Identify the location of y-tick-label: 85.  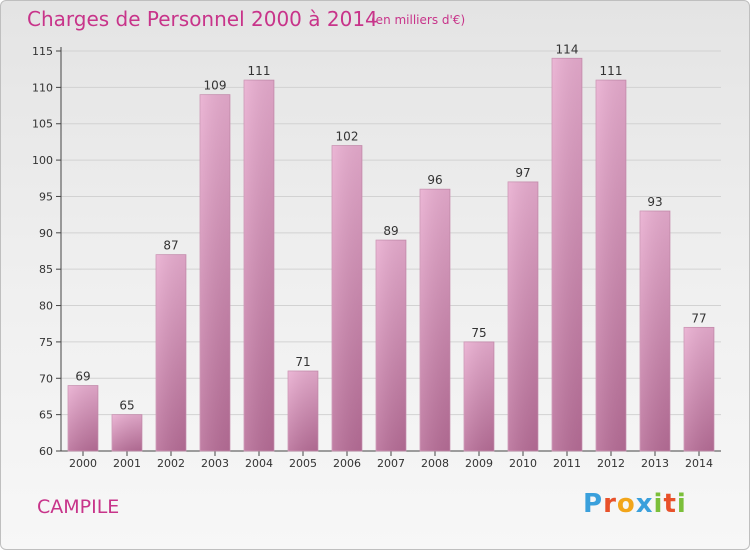
(46, 269).